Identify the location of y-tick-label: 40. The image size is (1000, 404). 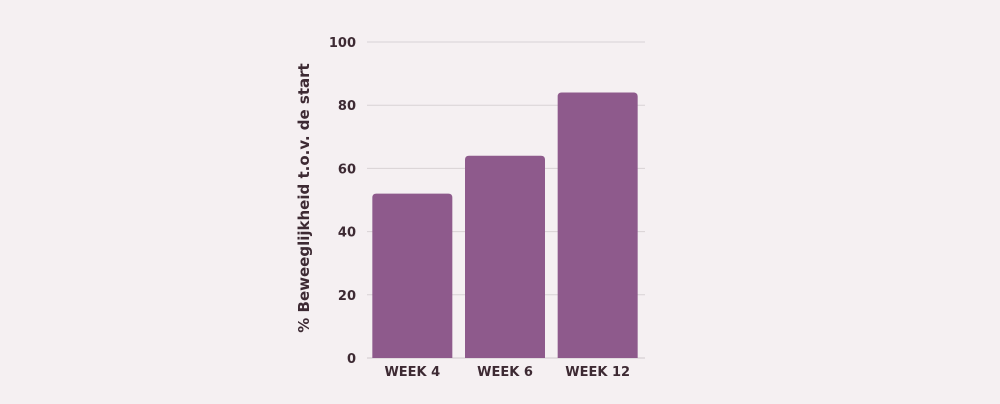
(347, 233).